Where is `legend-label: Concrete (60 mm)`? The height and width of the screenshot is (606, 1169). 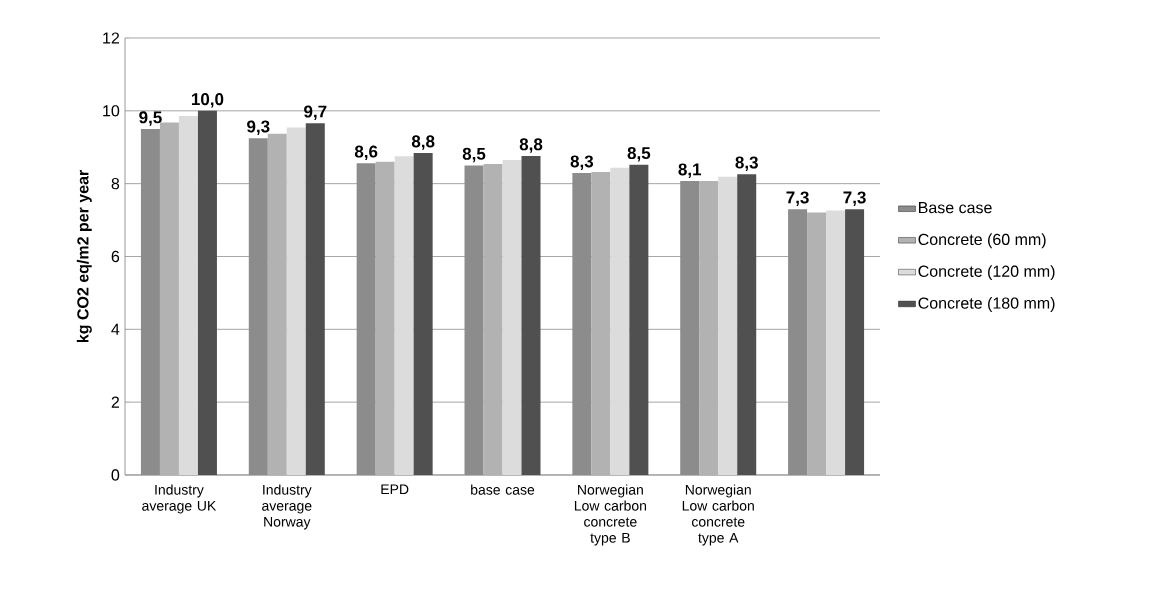
legend-label: Concrete (60 mm) is located at coordinates (982, 241).